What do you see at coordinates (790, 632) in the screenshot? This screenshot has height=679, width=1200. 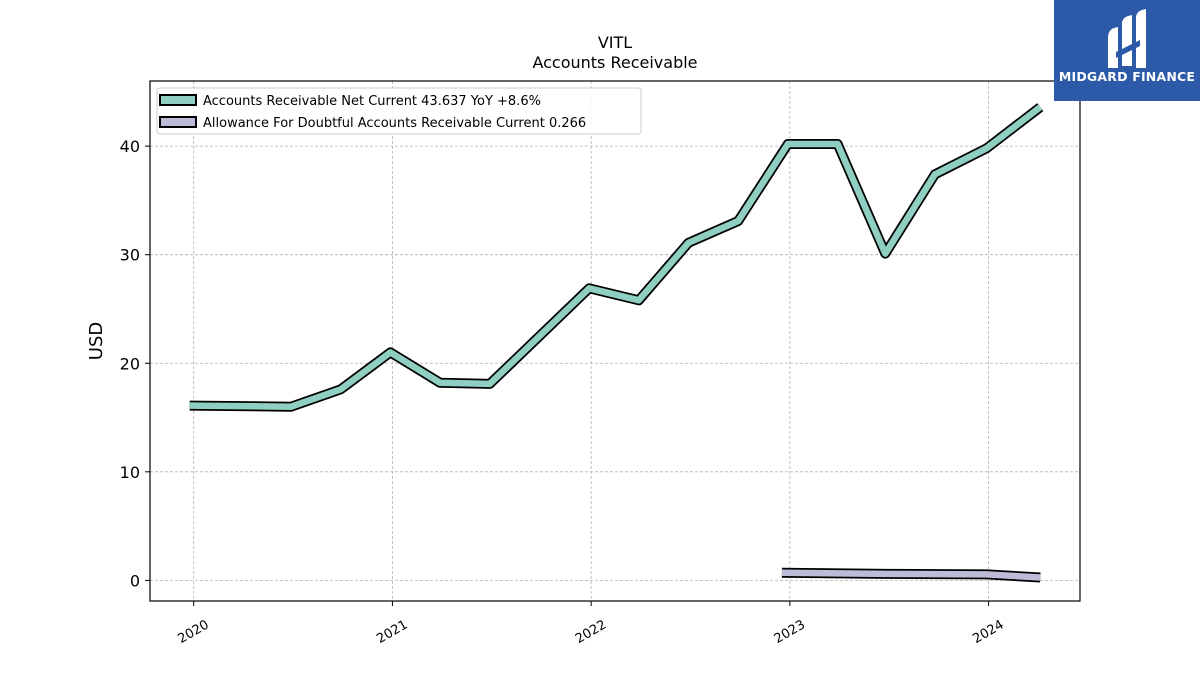 I see `x-tick-label: 2023` at bounding box center [790, 632].